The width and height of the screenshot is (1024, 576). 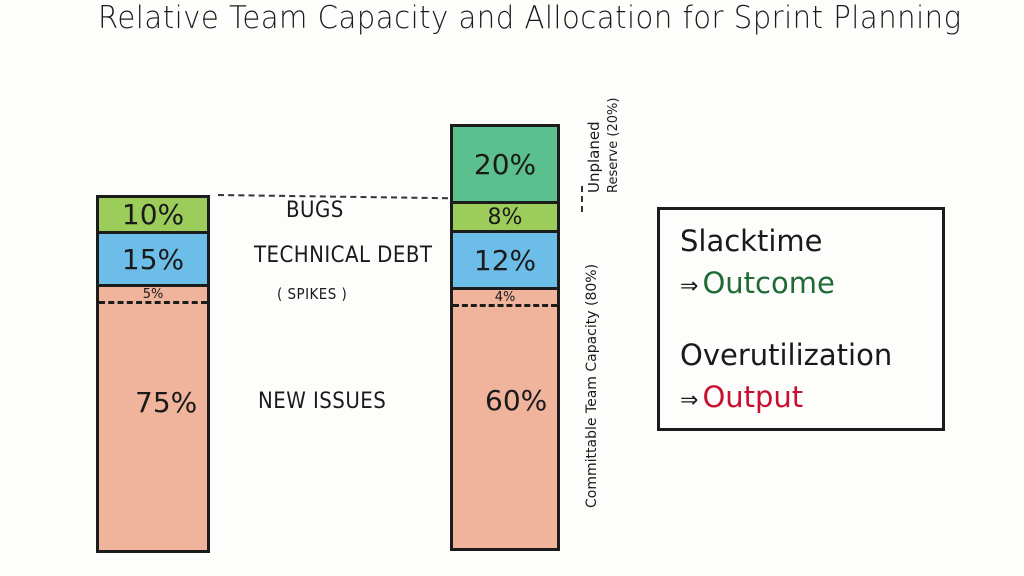 What do you see at coordinates (516, 400) in the screenshot?
I see `value-new-issues: 60%` at bounding box center [516, 400].